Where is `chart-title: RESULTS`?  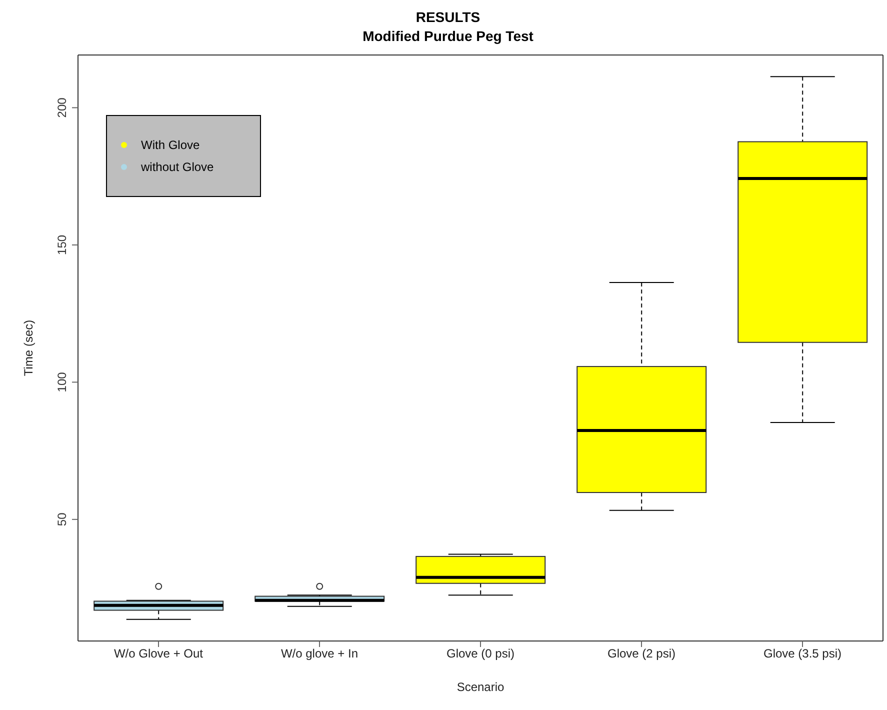 chart-title: RESULTS is located at coordinates (448, 17).